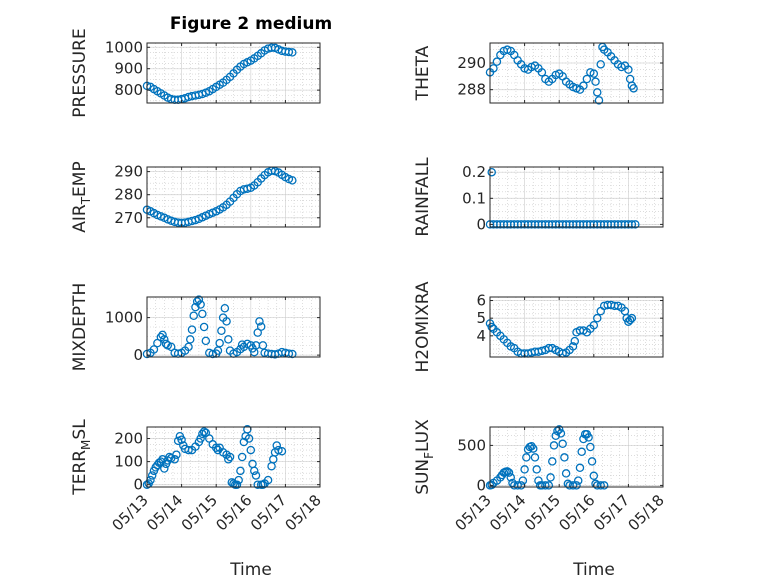 Image resolution: width=778 pixels, height=583 pixels. I want to click on subplot-3: 270 280 290 AIRTEMP, so click(195, 197).